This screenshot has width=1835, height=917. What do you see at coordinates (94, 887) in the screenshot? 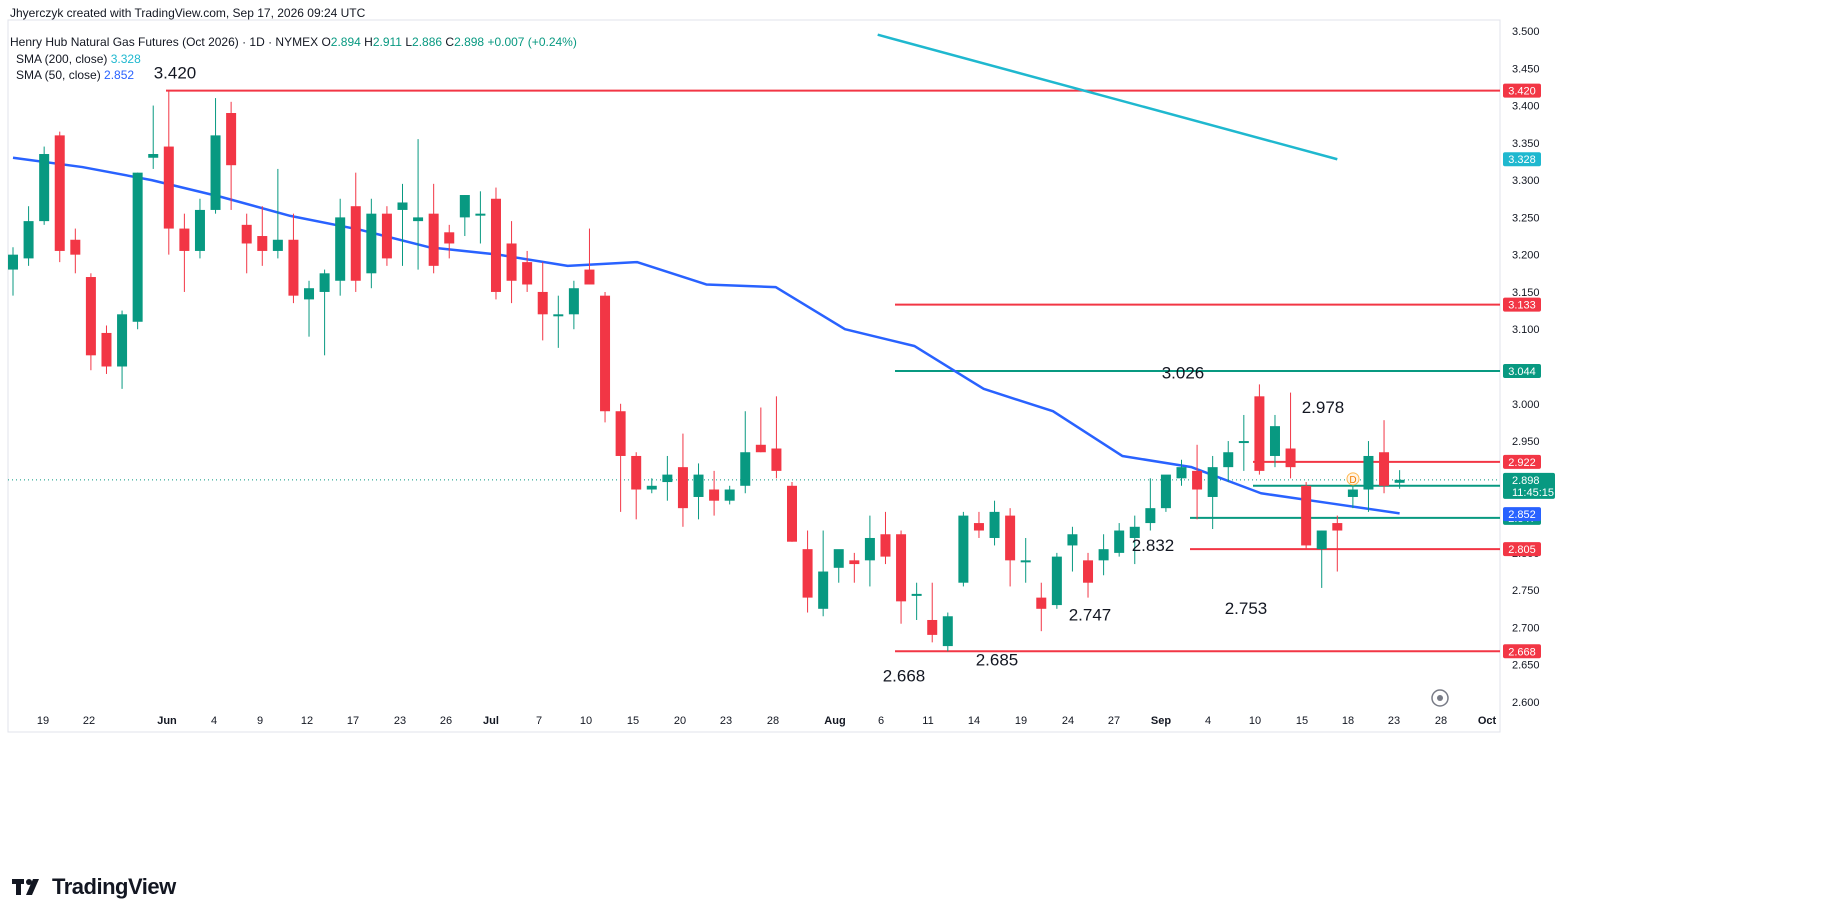
I see `tradingview-logo: TradingView` at bounding box center [94, 887].